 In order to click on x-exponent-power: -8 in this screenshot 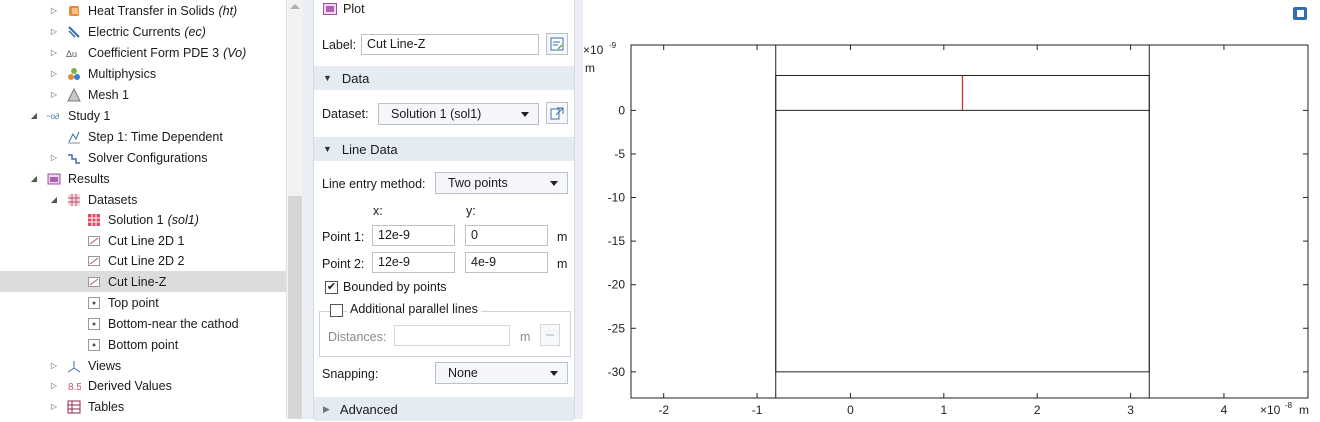, I will do `click(1289, 405)`.